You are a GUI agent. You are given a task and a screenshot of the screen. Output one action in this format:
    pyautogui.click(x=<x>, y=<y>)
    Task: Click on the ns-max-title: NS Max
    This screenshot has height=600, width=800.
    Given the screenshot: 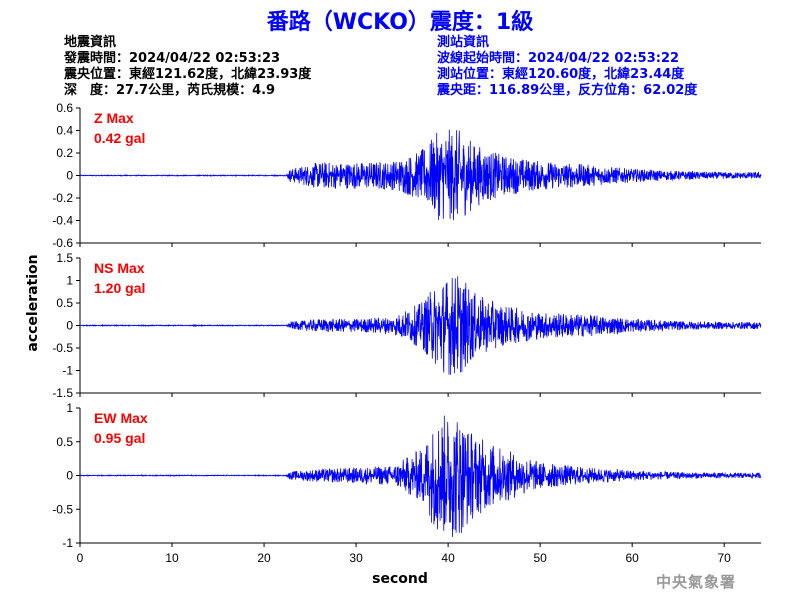 What is the action you would take?
    pyautogui.click(x=119, y=268)
    